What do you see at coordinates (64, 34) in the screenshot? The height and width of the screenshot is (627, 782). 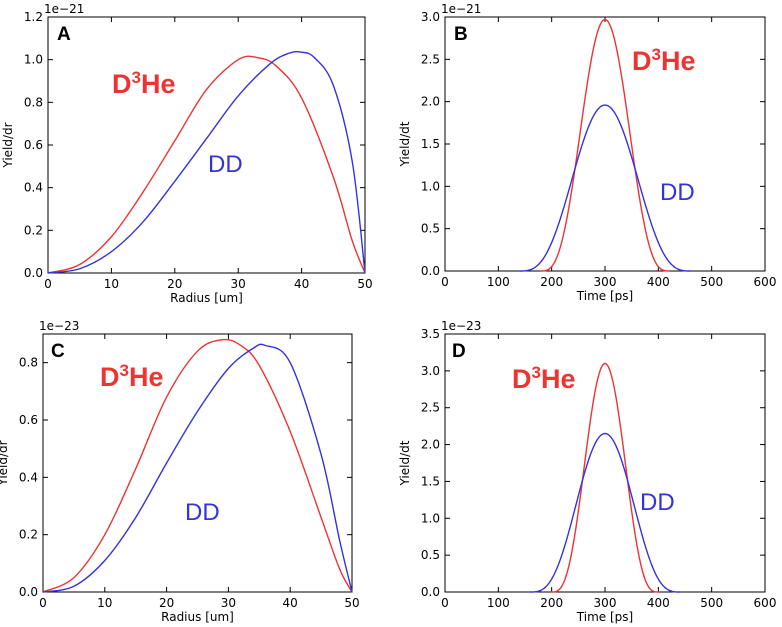 I see `panel-letter: A` at bounding box center [64, 34].